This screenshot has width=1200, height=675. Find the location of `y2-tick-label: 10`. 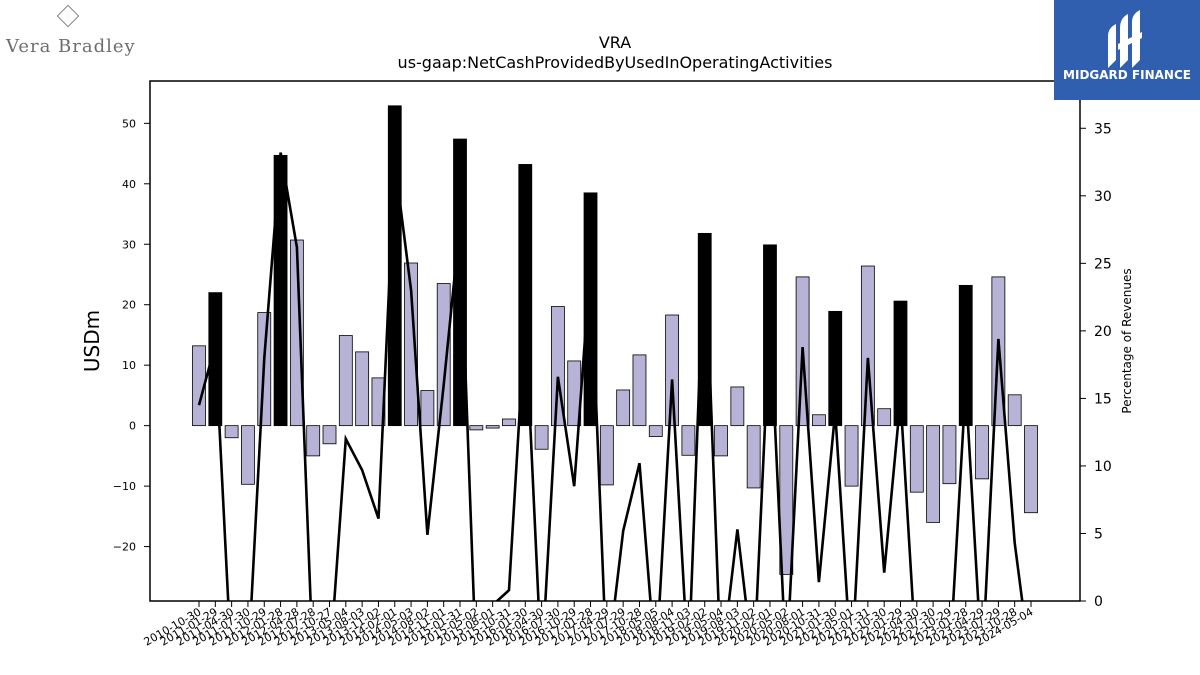

y2-tick-label: 10 is located at coordinates (1103, 467).